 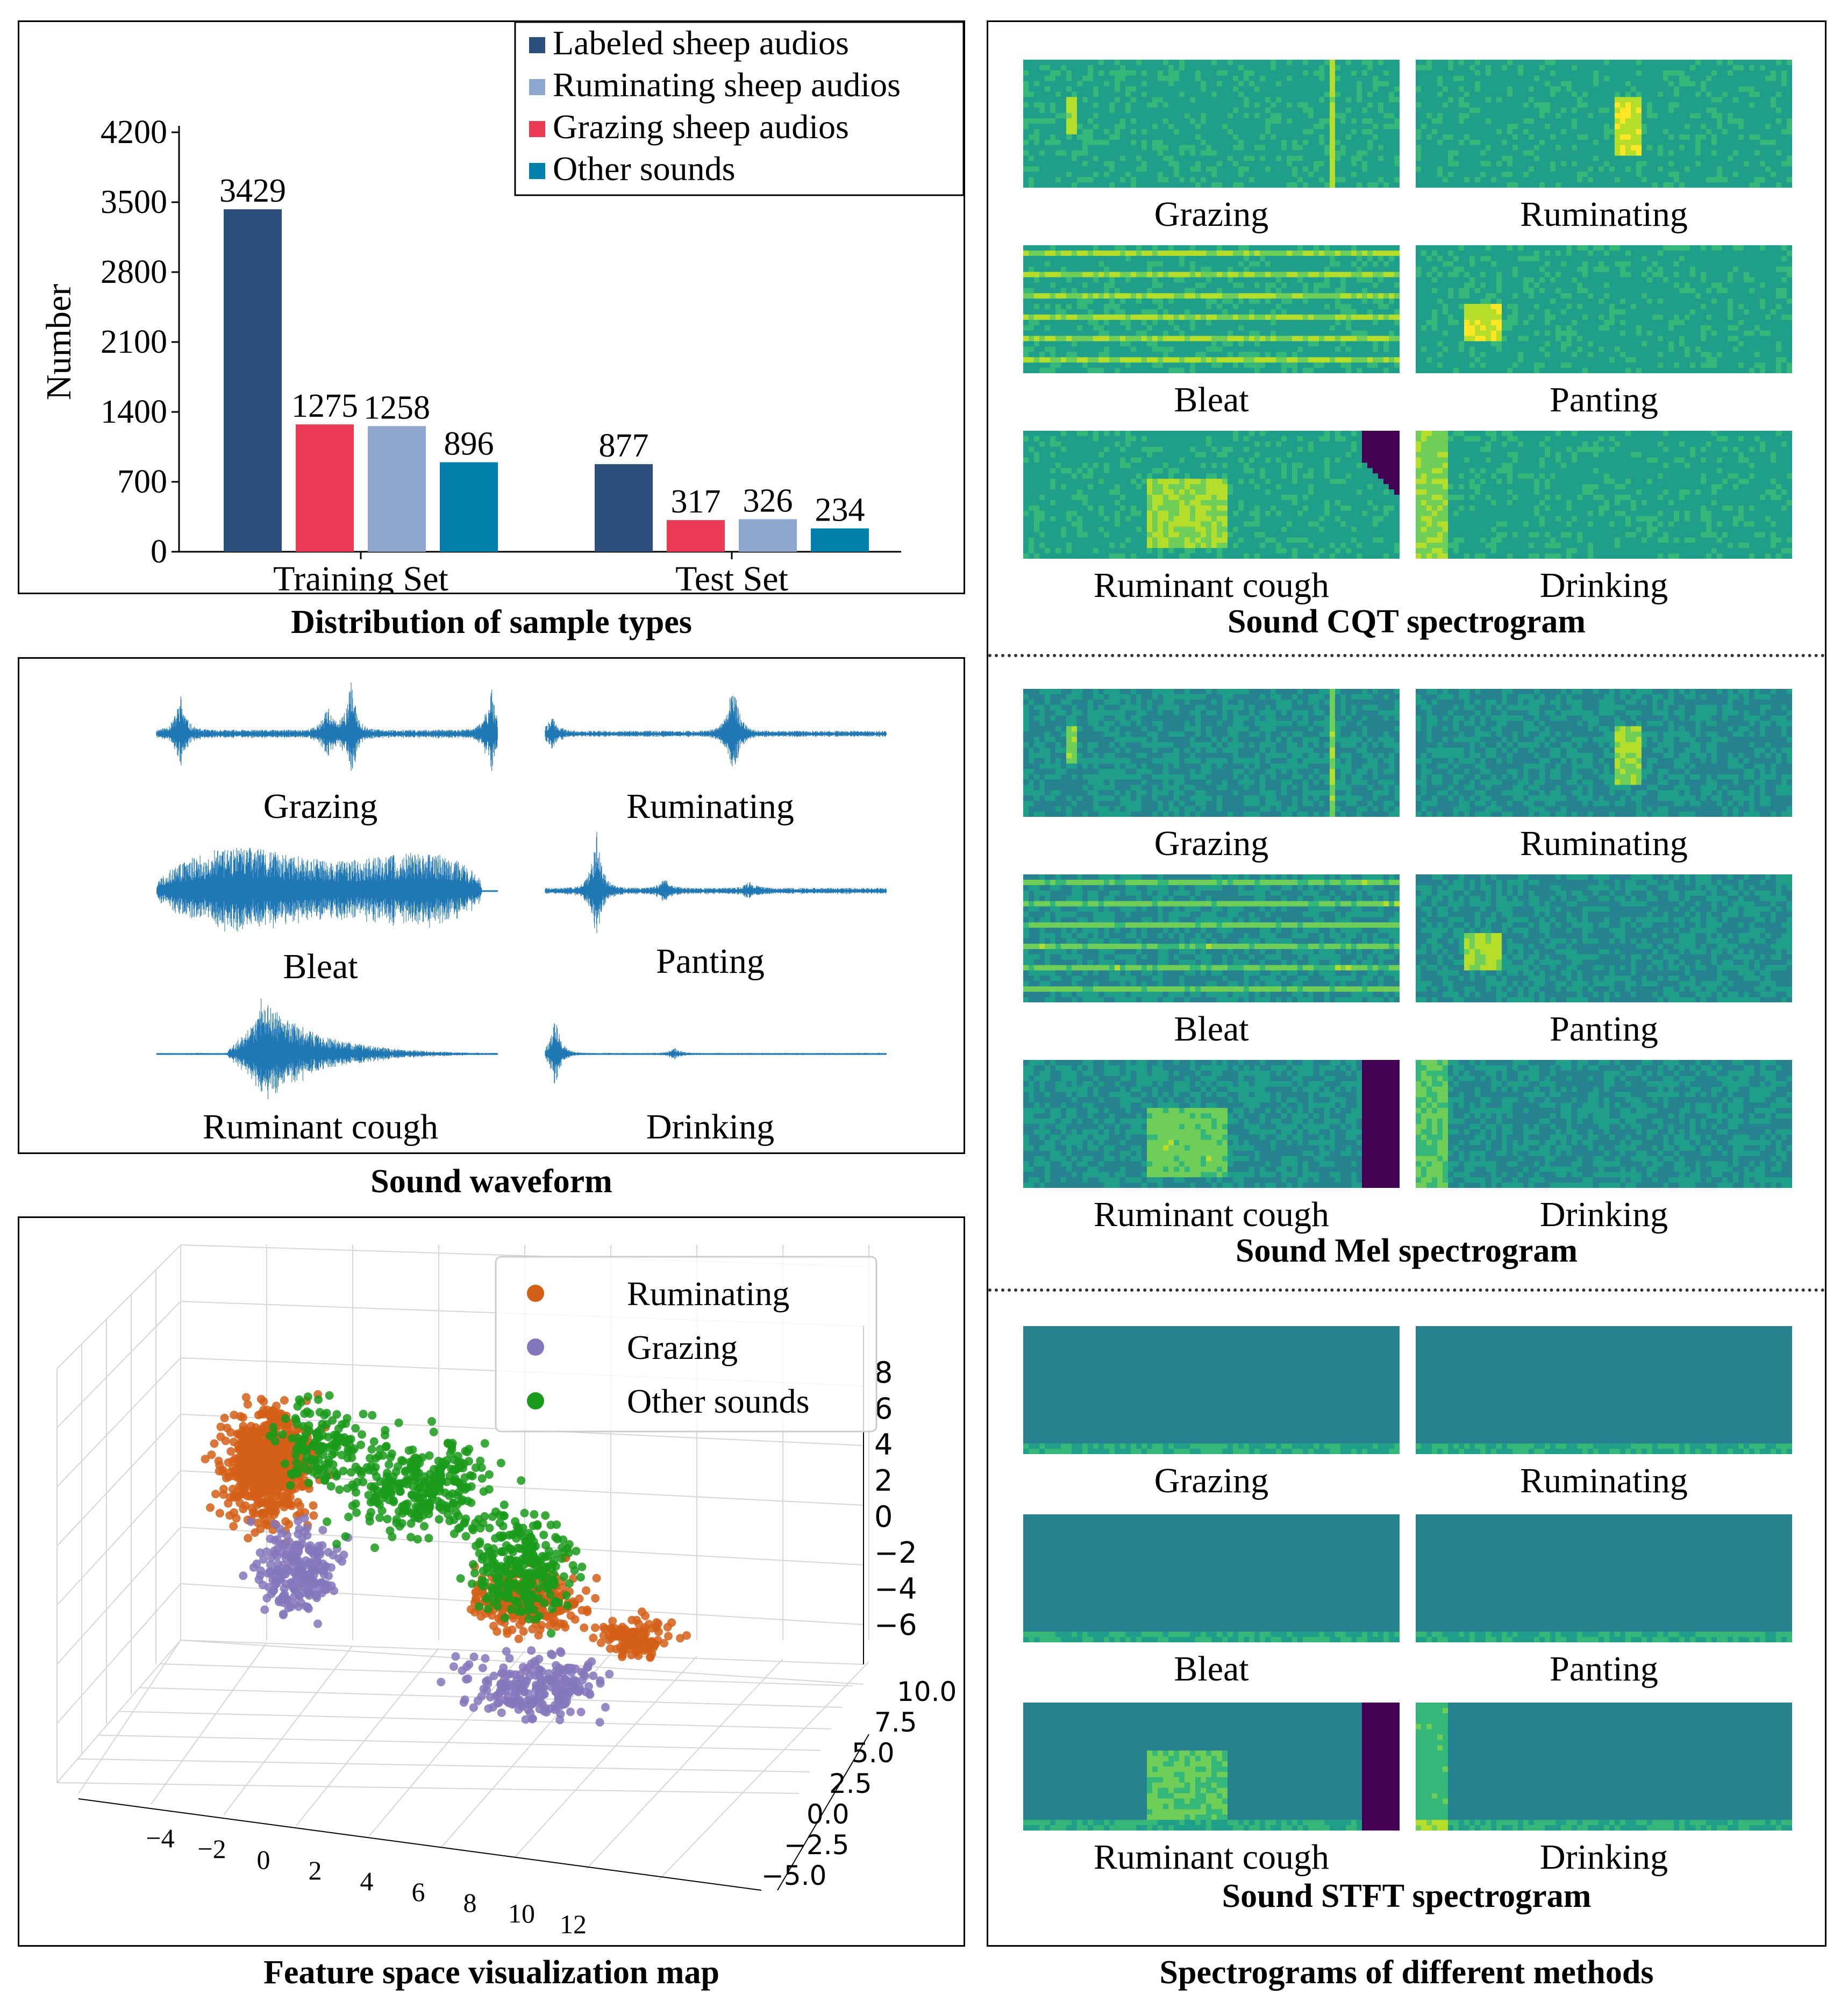 I want to click on spectrogram-label: Panting, so click(x=1604, y=400).